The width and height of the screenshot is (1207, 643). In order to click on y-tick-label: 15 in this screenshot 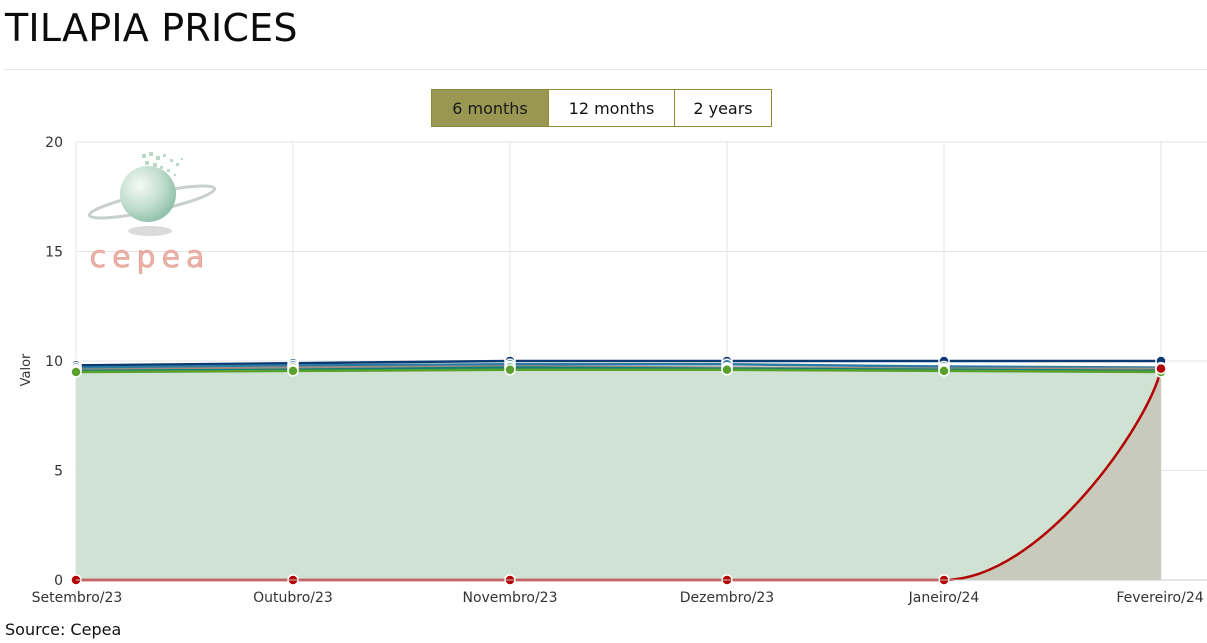, I will do `click(54, 253)`.